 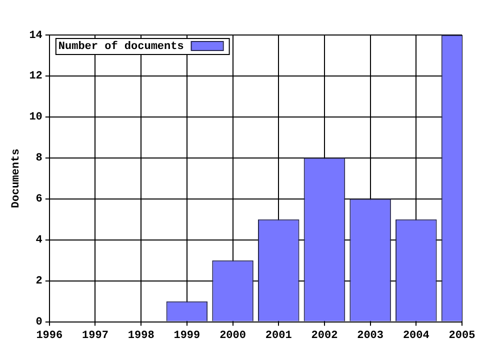 I want to click on x-tick-label: 1997, so click(x=95, y=336).